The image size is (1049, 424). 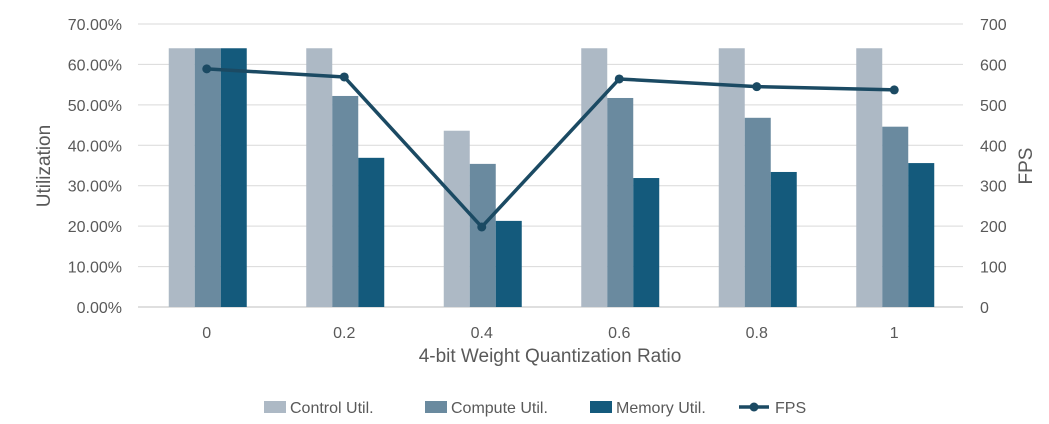 What do you see at coordinates (550, 333) in the screenshot?
I see `x-axis-ticks: 0 0.2 0.4 0.6 0.8 1` at bounding box center [550, 333].